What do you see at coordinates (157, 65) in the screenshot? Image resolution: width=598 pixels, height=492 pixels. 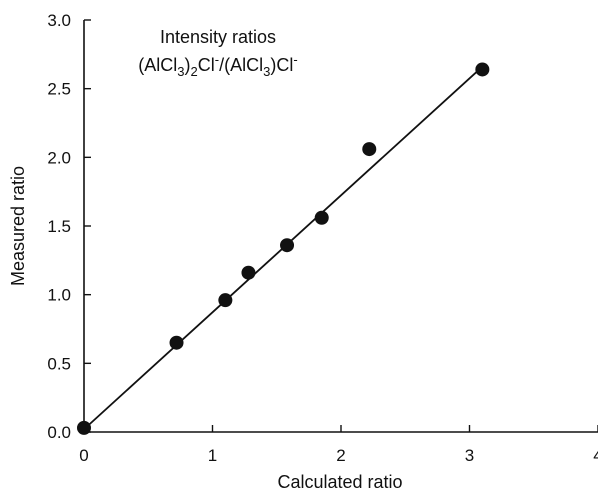 I see `formula-part-1: (AlCl` at bounding box center [157, 65].